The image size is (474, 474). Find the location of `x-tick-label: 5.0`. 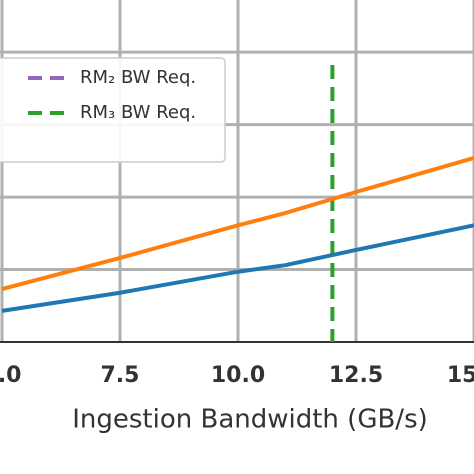

x-tick-label: 5.0 is located at coordinates (10, 375).